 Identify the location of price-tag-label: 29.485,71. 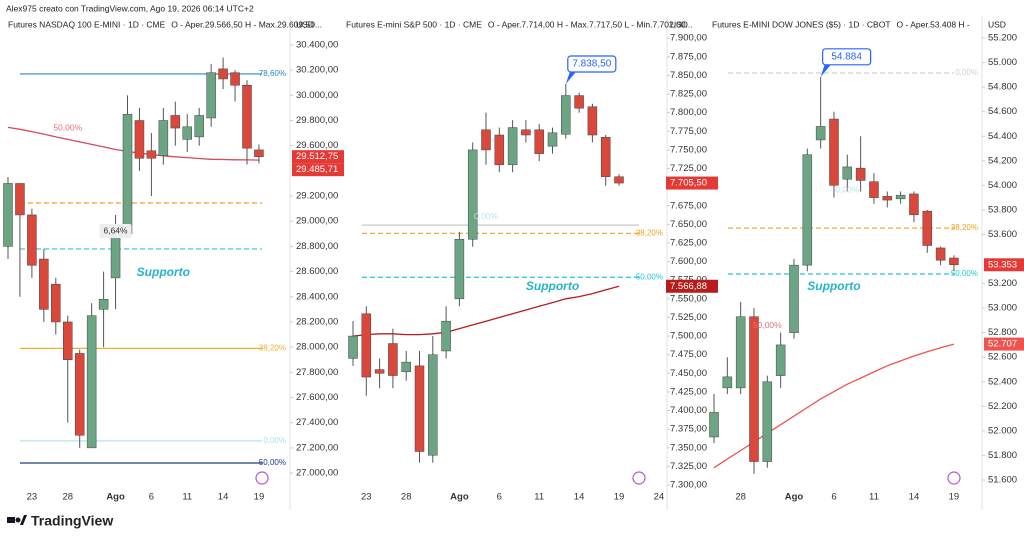
(317, 169).